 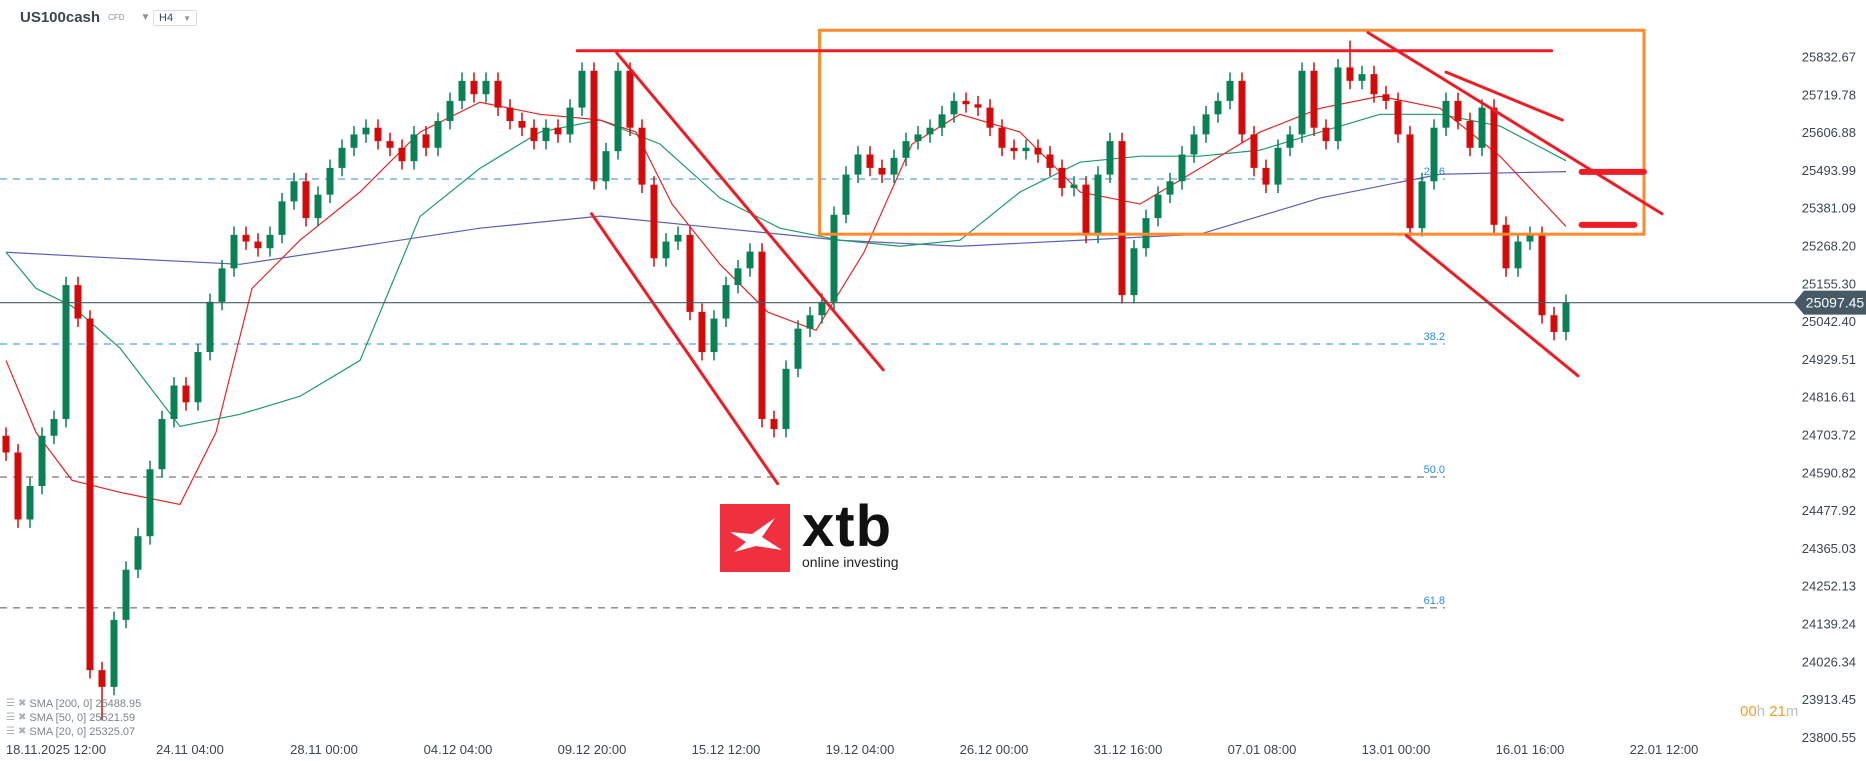 What do you see at coordinates (1504, 96) in the screenshot?
I see `short-trendline` at bounding box center [1504, 96].